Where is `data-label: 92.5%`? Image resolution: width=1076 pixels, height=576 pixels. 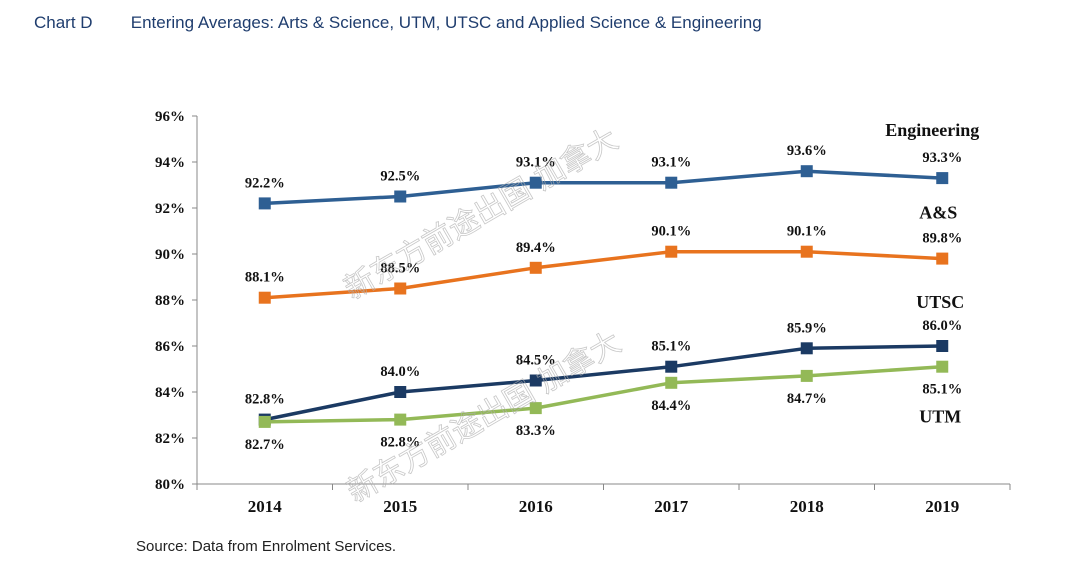
data-label: 92.5% is located at coordinates (400, 177).